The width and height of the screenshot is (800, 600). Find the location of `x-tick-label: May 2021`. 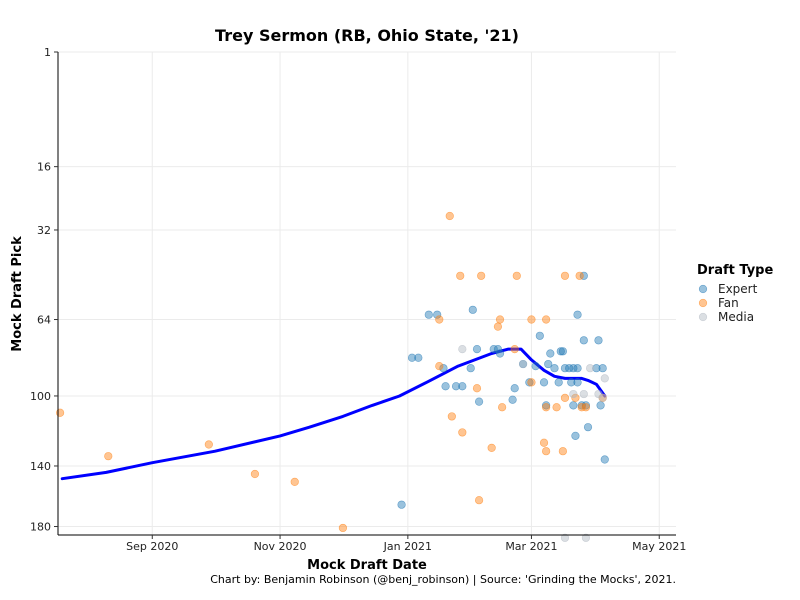

x-tick-label: May 2021 is located at coordinates (659, 546).